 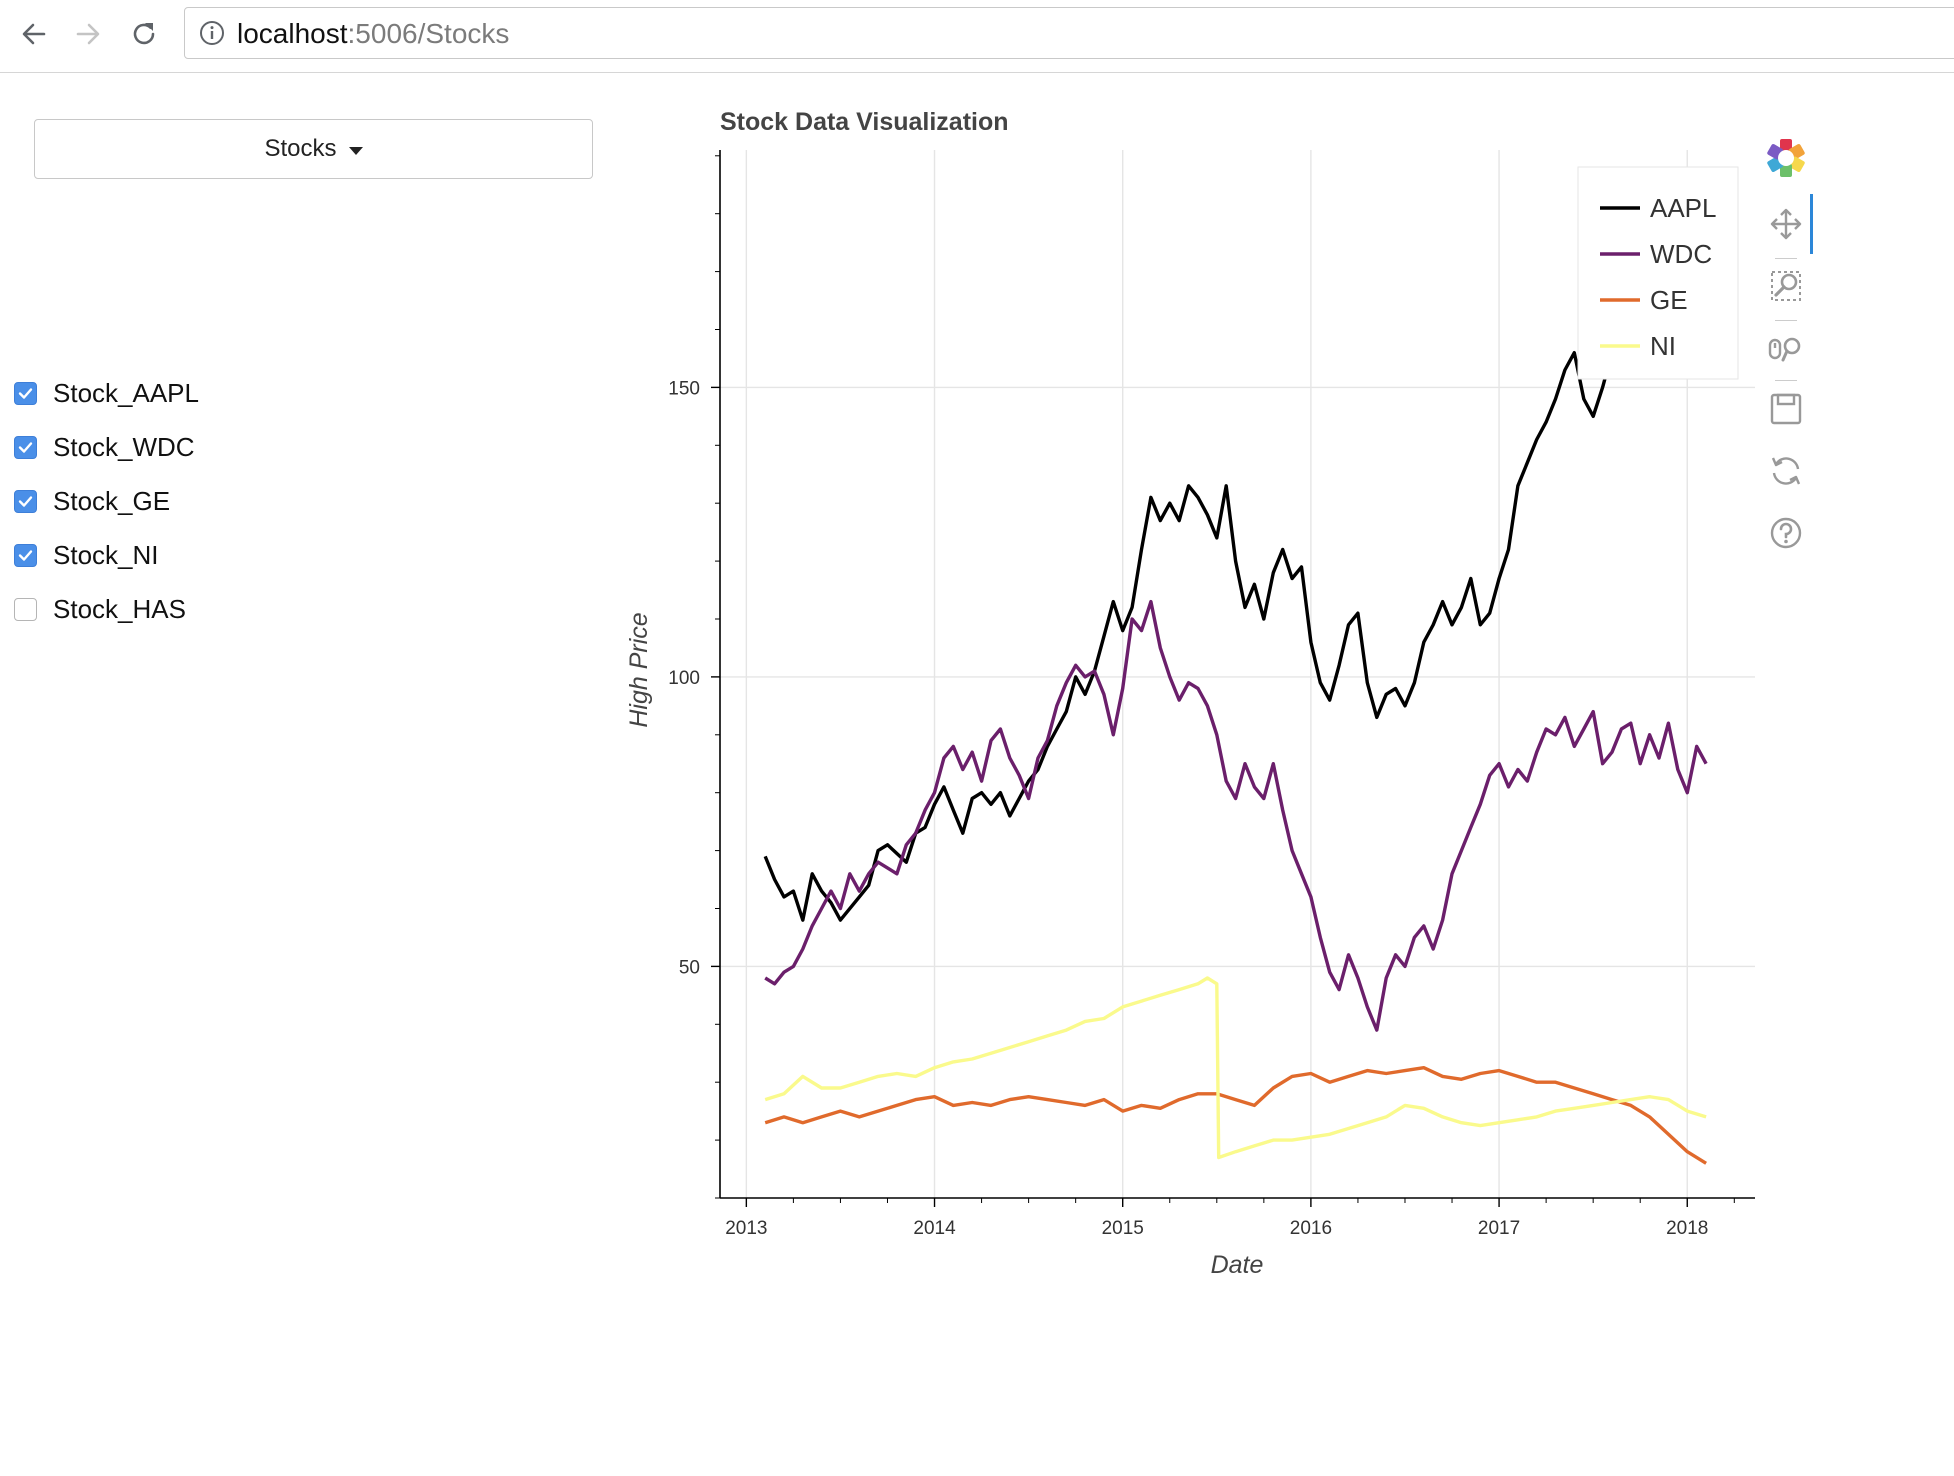 I want to click on url-text: localhost:5006/Stocks, so click(x=373, y=34).